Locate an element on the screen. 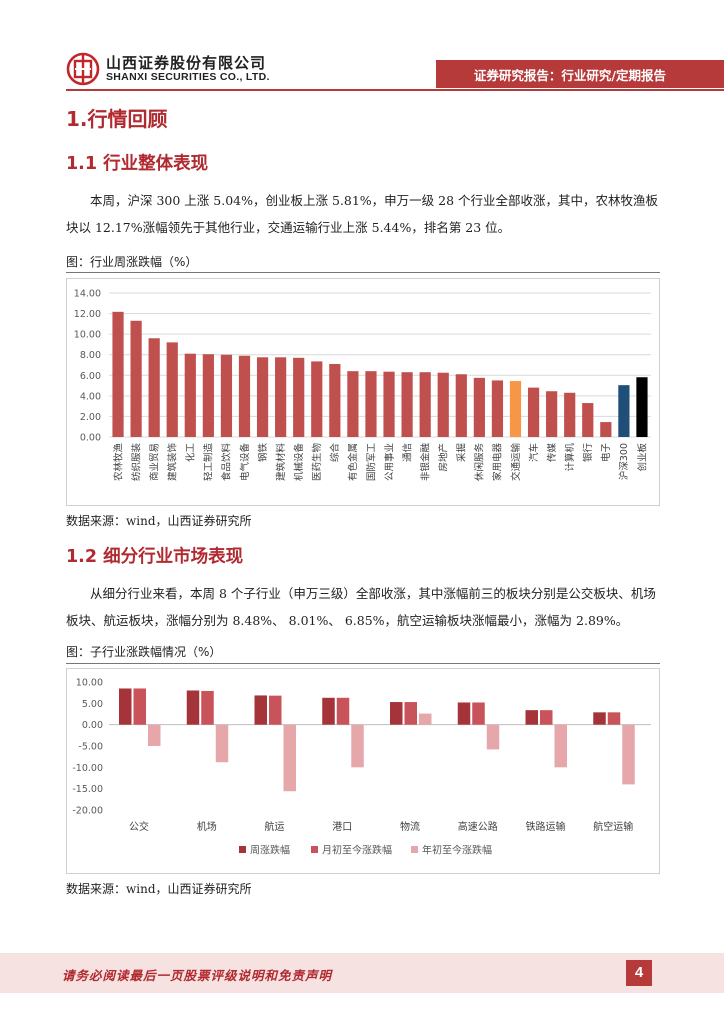 The height and width of the screenshot is (1024, 724). legend-label: 年初至今涨跌幅 is located at coordinates (457, 850).